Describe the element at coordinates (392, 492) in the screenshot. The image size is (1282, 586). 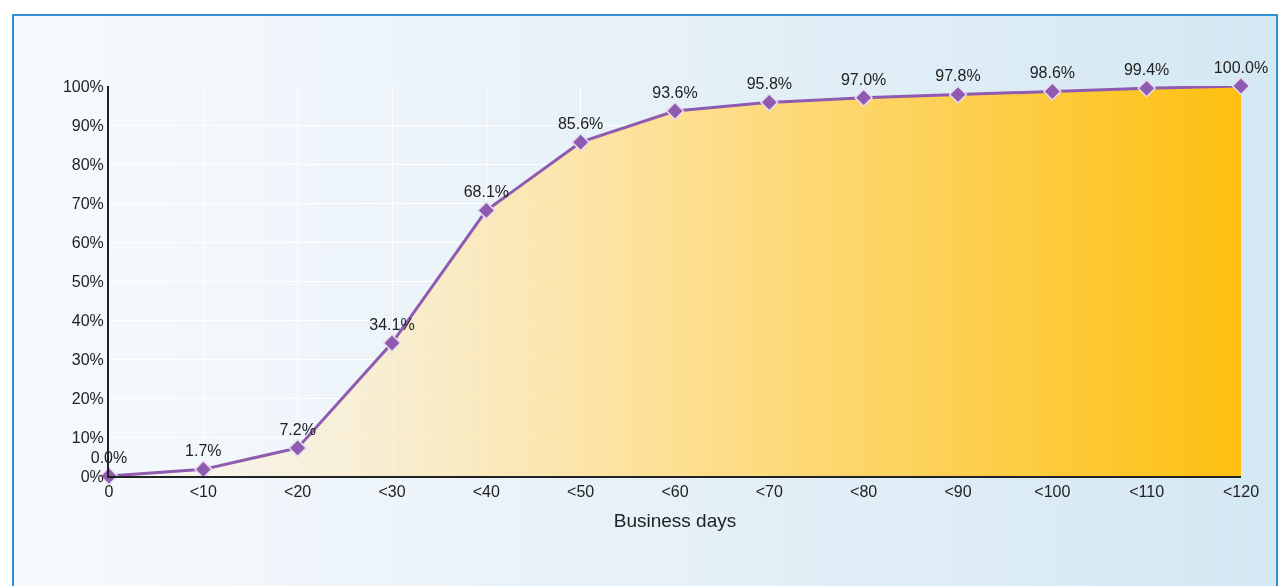
I see `x-tick-label: <30` at that location.